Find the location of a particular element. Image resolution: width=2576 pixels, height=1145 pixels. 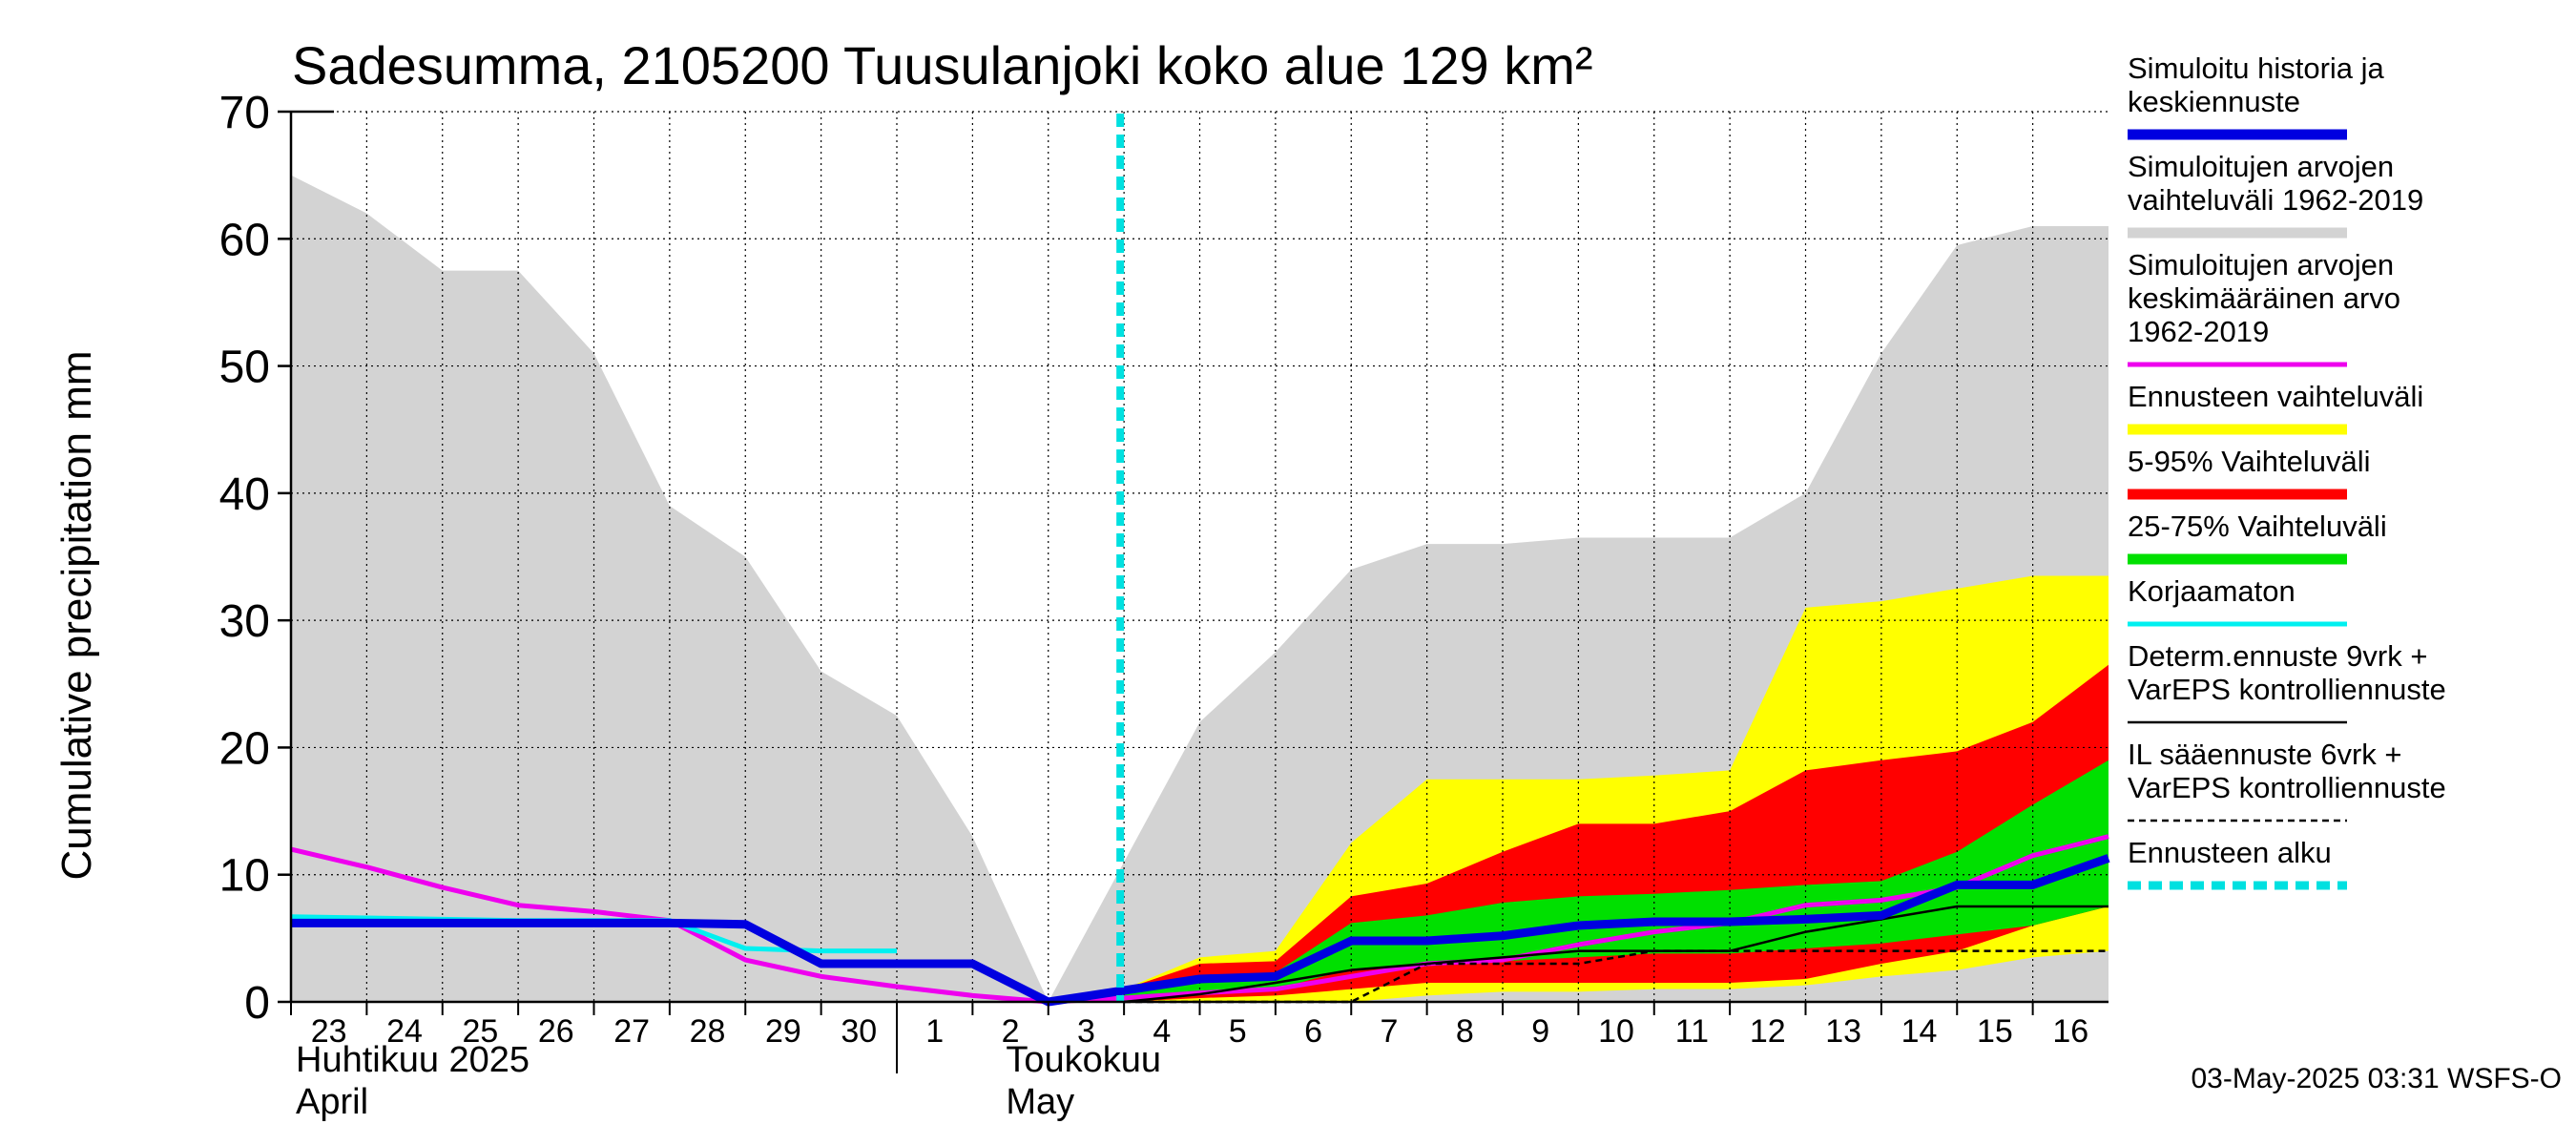

legend-label: keskimääräinen arvo is located at coordinates (2264, 298).